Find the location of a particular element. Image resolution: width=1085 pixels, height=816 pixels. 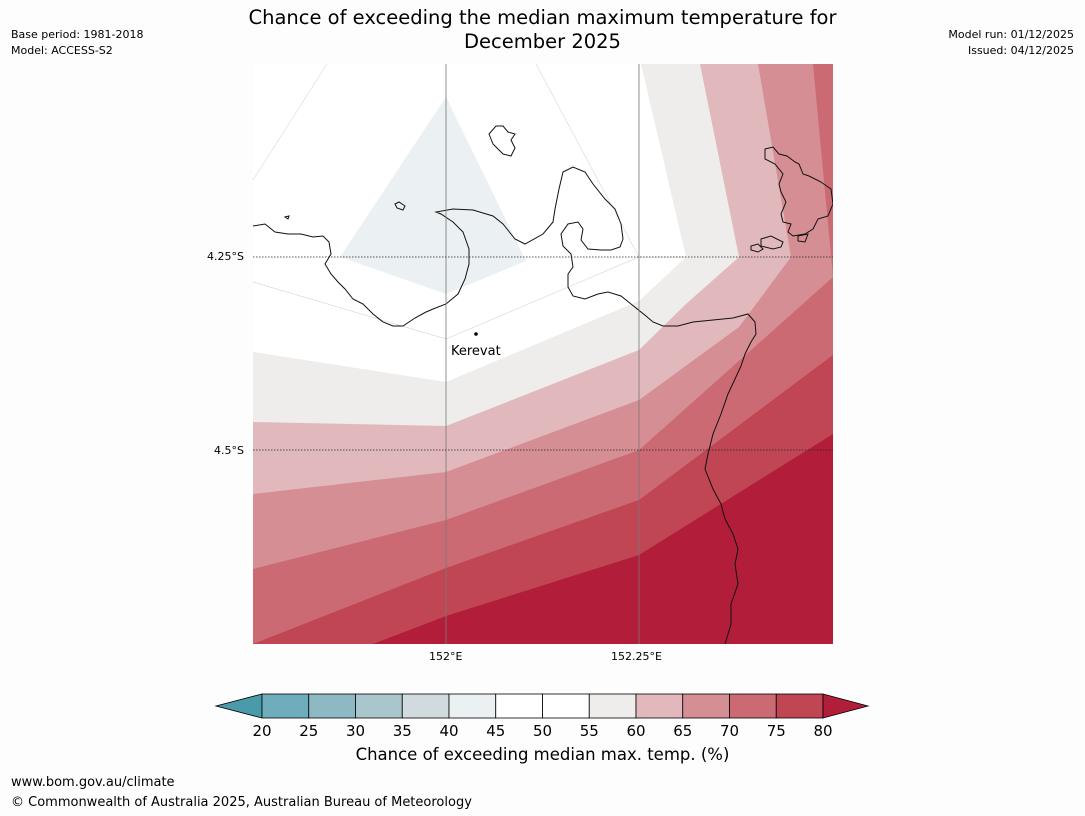

meta-right: Model run: 01/12/2025 Issued: 04/12/2025 is located at coordinates (1011, 43).